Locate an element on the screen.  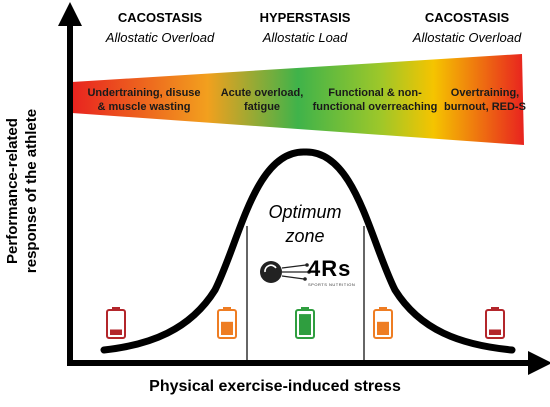
sports-nutrition-logo-icon is located at coordinates (285, 272).